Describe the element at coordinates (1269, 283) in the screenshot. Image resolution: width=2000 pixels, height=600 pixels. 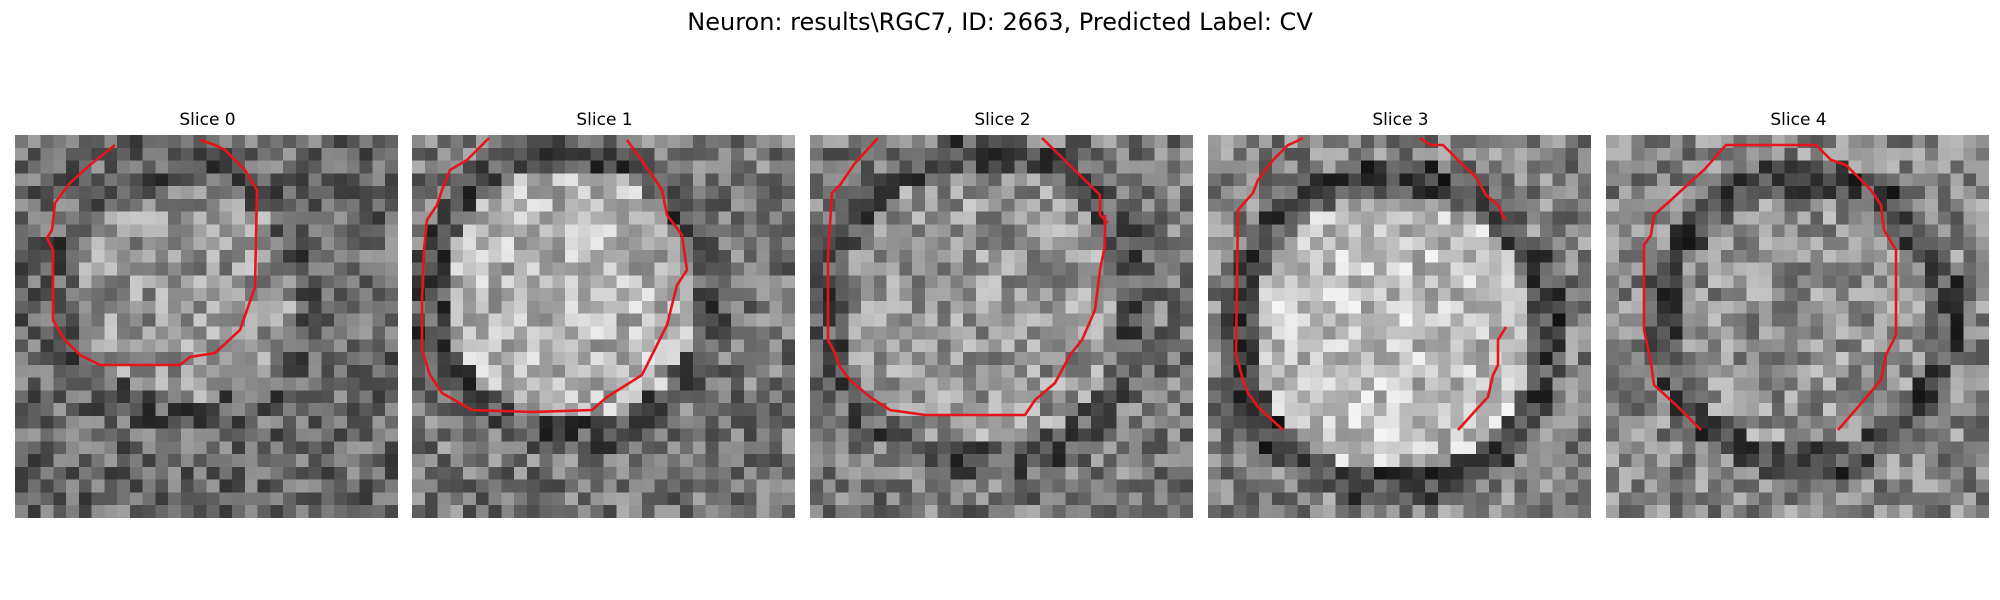
I see `contour-line-3a` at that location.